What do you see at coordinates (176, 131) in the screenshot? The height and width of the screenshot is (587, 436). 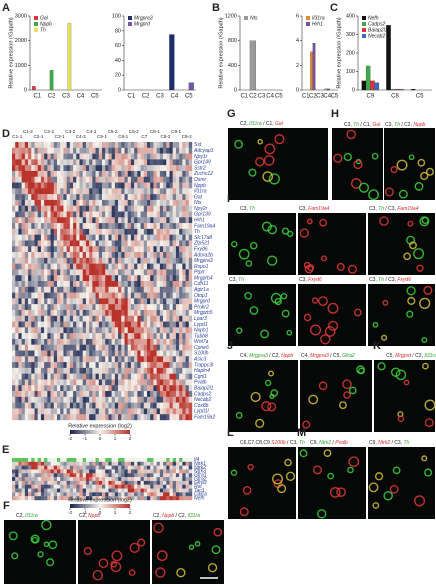 I see `column-label: C9-1` at bounding box center [176, 131].